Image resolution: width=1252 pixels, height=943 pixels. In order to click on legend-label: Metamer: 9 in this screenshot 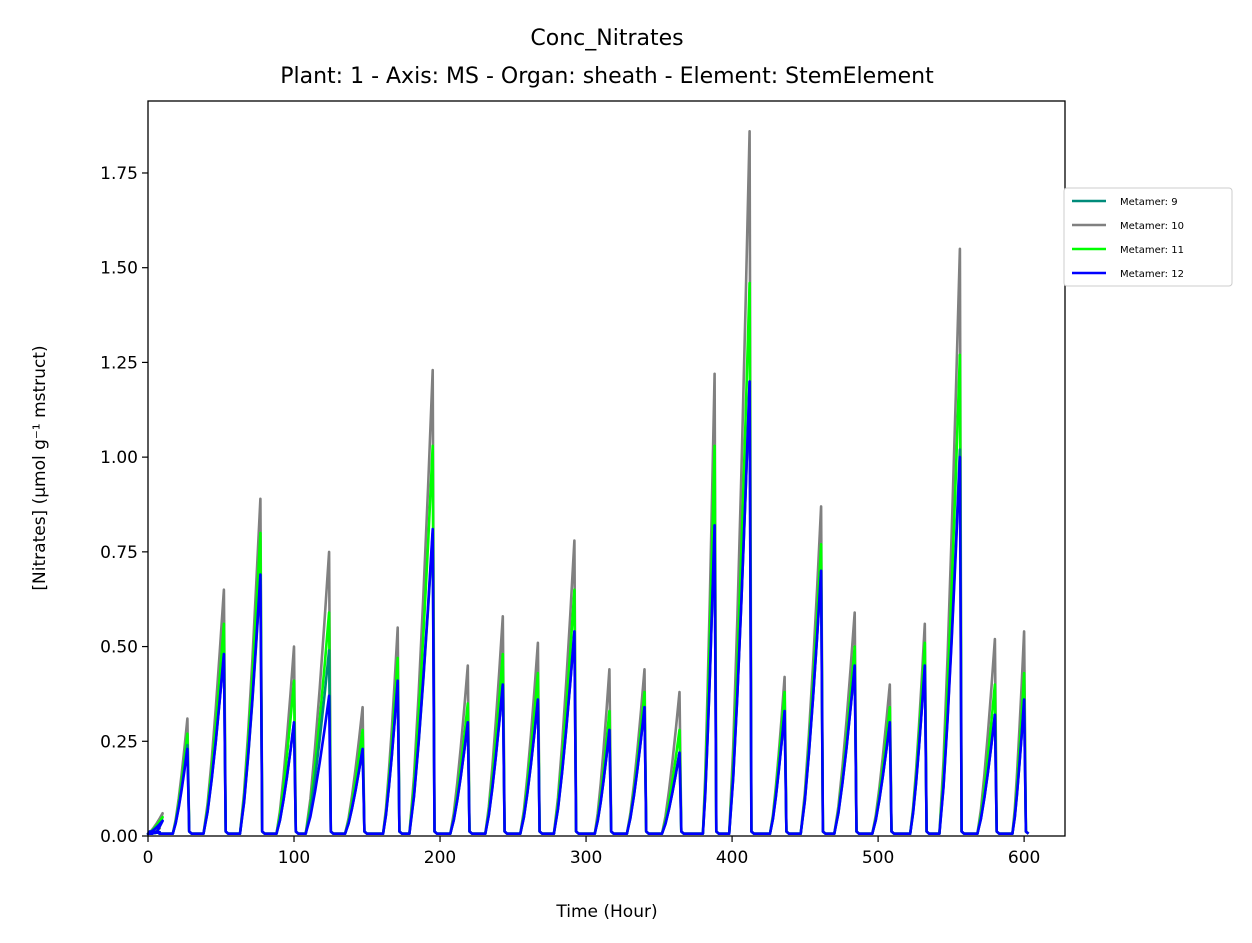, I will do `click(1149, 202)`.